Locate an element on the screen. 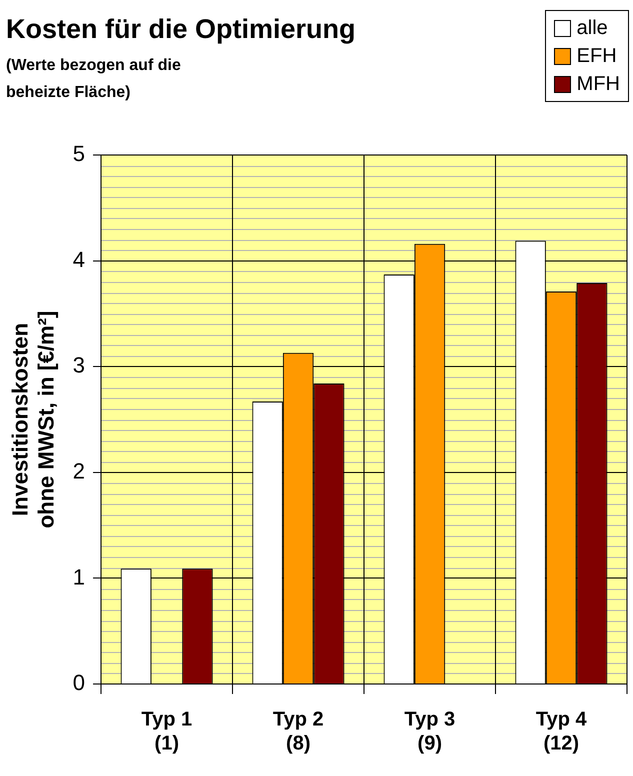 The image size is (633, 776). x-tick-label: Typ 2 (8) is located at coordinates (298, 731).